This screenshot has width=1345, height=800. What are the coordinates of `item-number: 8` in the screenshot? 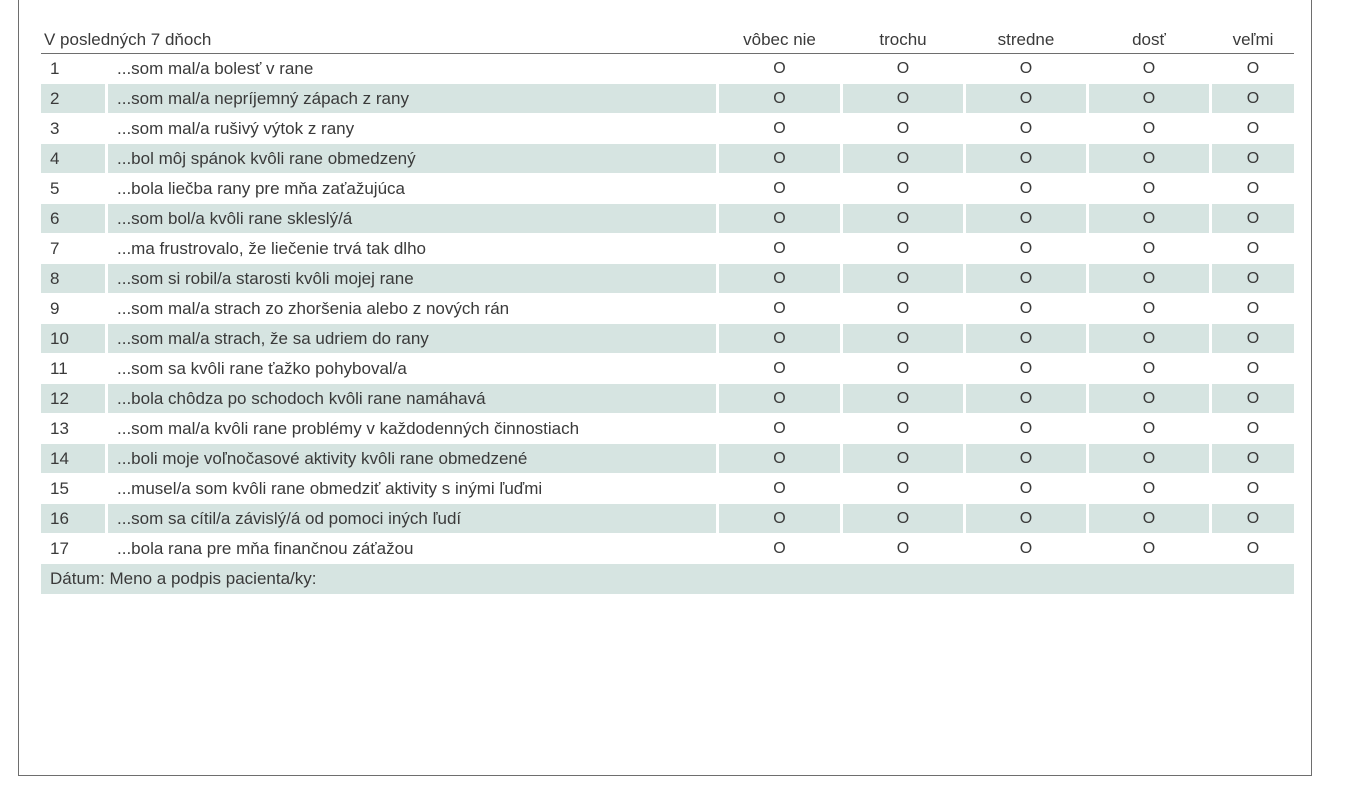 It's located at (73, 279).